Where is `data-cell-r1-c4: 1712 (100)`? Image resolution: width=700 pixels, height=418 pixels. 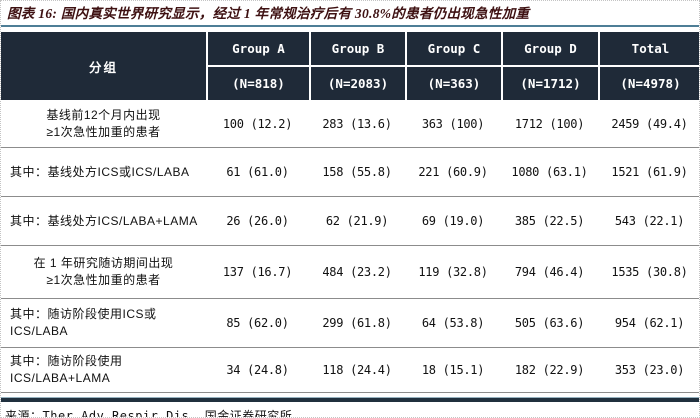 data-cell-r1-c4: 1712 (100) is located at coordinates (549, 123).